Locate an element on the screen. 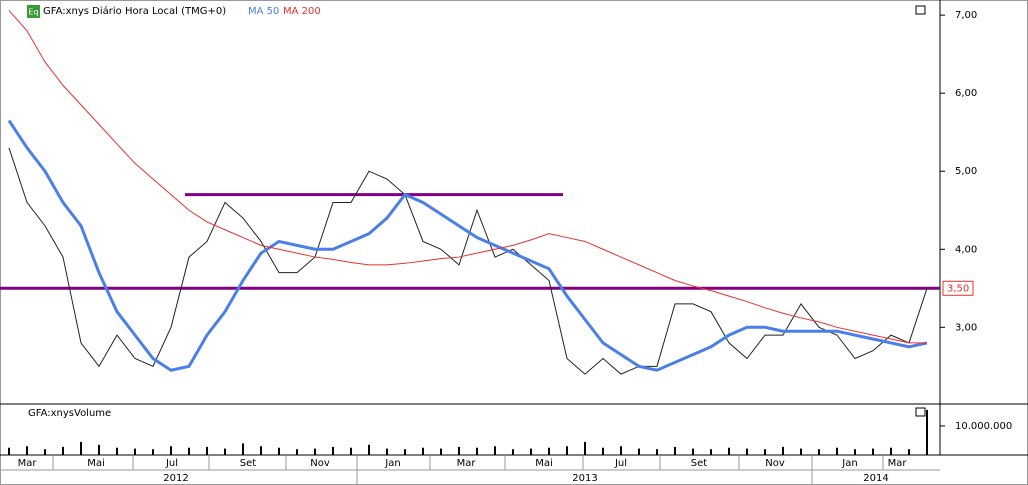 Image resolution: width=1028 pixels, height=485 pixels. icon is located at coordinates (33, 11).